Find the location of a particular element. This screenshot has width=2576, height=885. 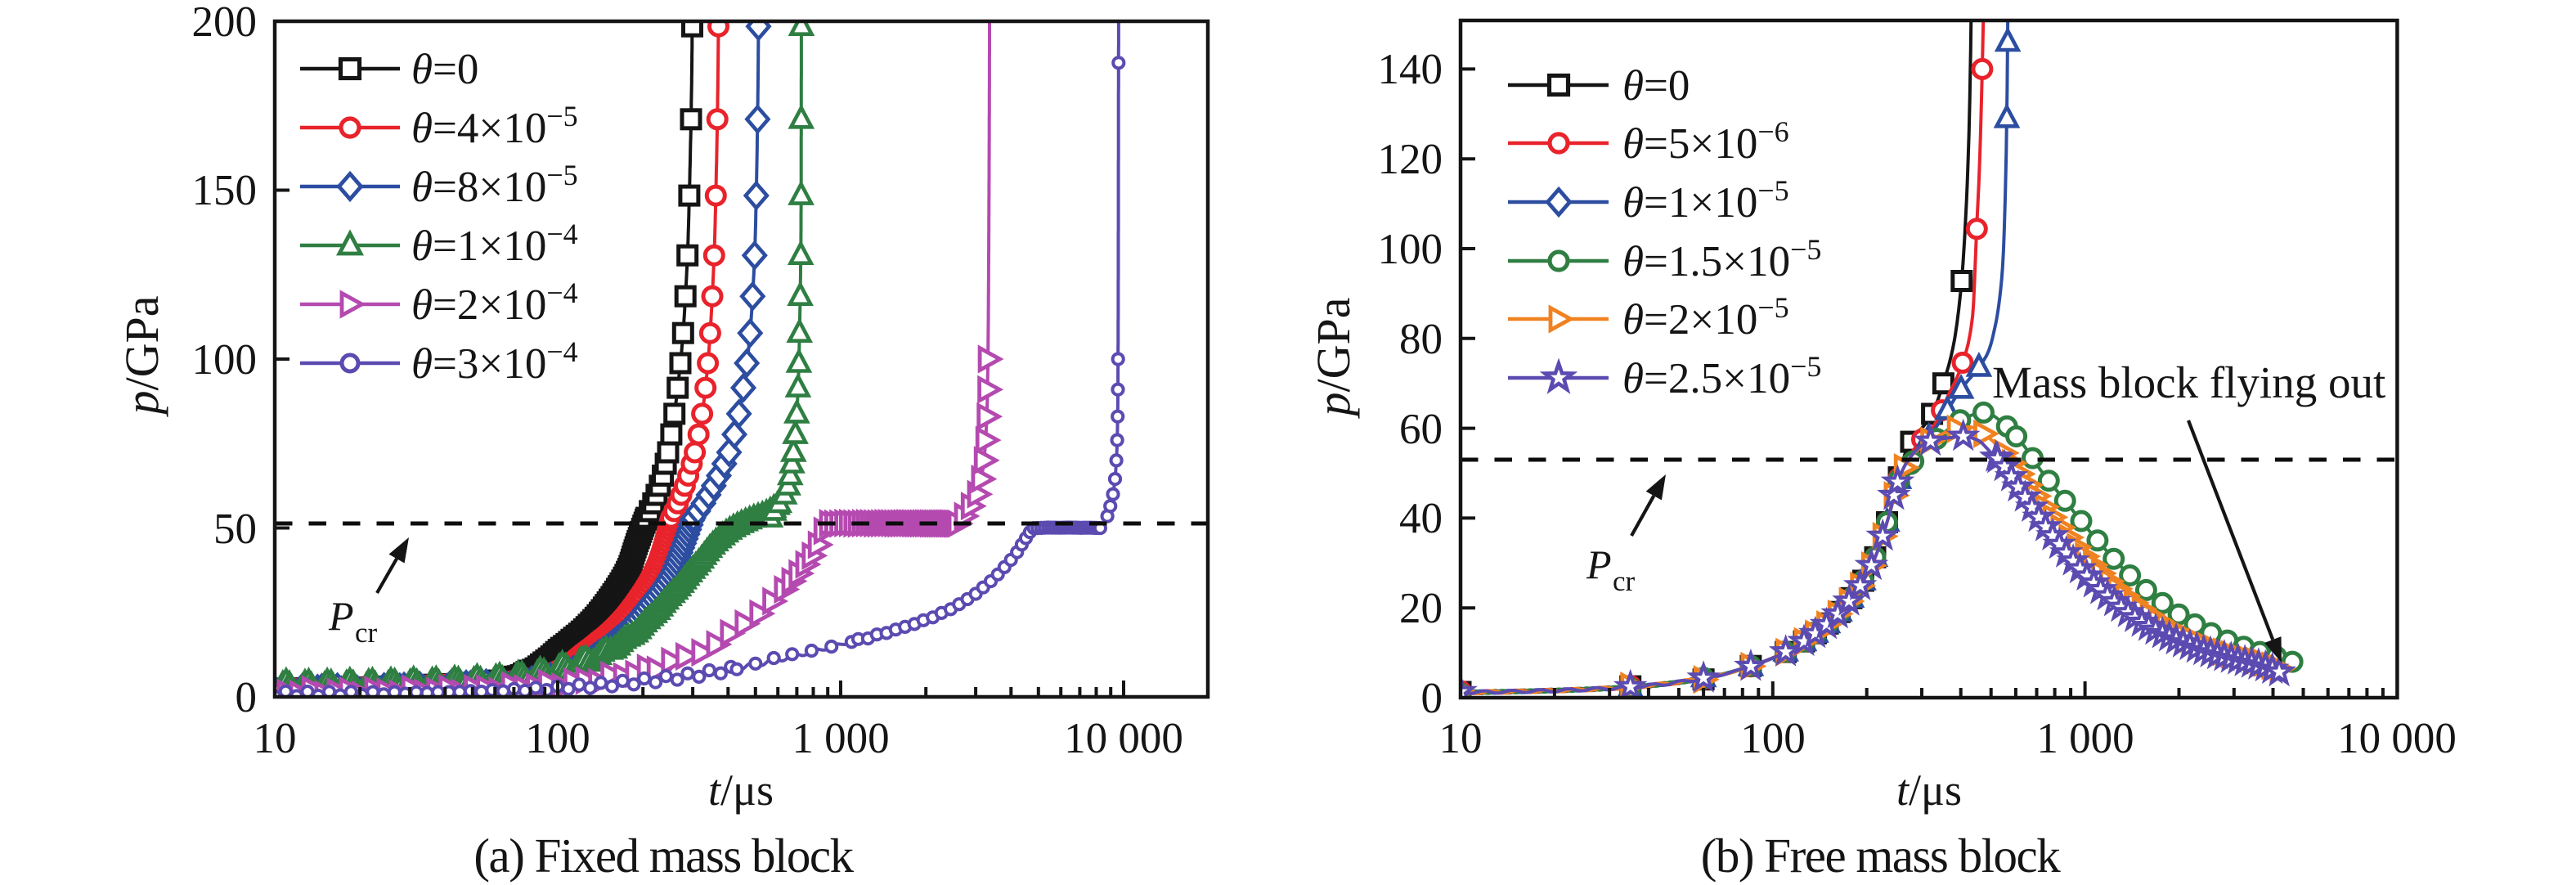

svg-text: 40 is located at coordinates (1421, 518).